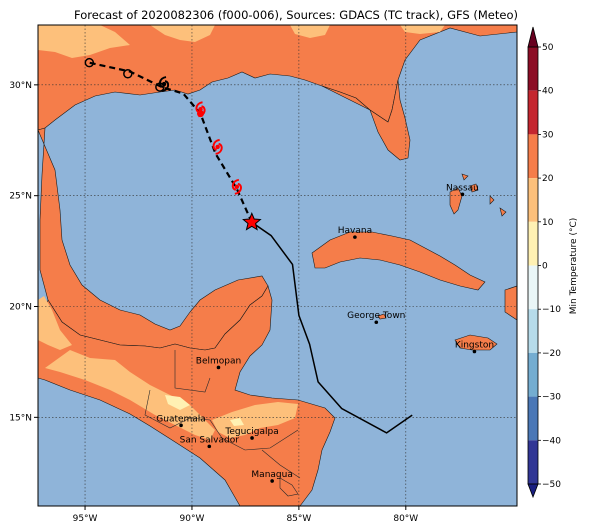 The image size is (592, 529). I want to click on land-cayman, so click(382, 316).